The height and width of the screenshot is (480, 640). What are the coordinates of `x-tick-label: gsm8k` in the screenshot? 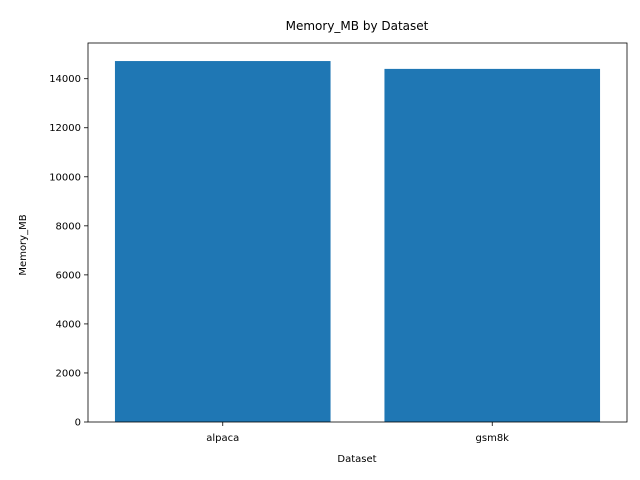 It's located at (493, 438).